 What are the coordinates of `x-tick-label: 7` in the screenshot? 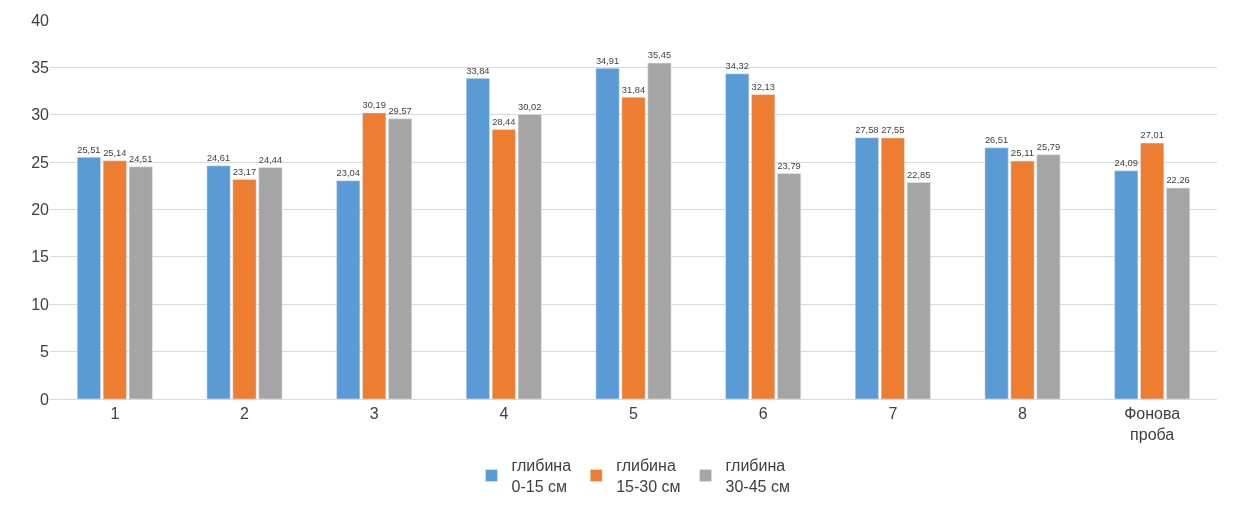 It's located at (893, 414).